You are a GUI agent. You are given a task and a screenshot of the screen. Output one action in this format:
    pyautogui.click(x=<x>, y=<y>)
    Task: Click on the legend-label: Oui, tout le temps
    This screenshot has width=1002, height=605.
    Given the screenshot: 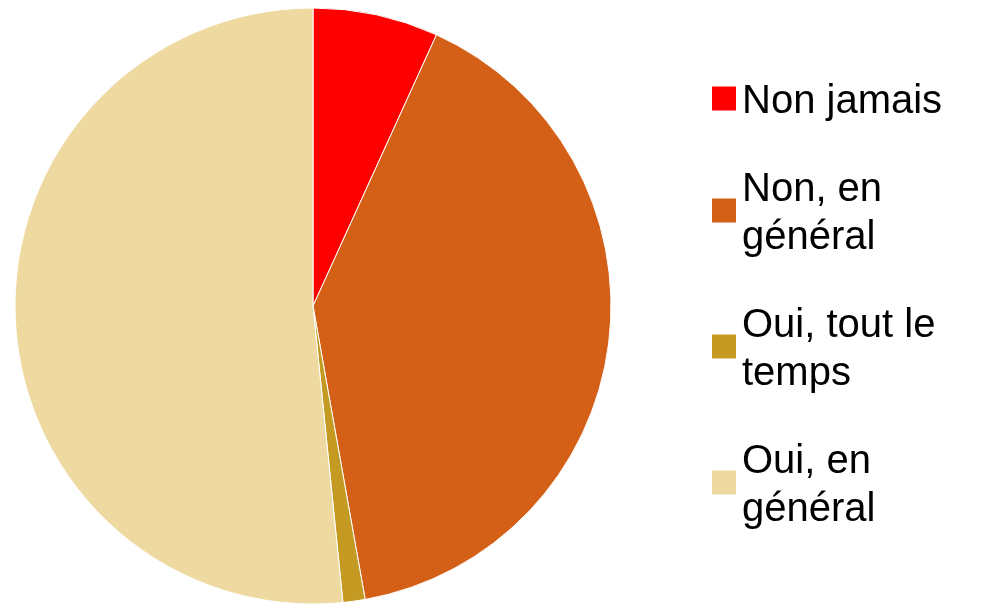 What is the action you would take?
    pyautogui.click(x=844, y=346)
    